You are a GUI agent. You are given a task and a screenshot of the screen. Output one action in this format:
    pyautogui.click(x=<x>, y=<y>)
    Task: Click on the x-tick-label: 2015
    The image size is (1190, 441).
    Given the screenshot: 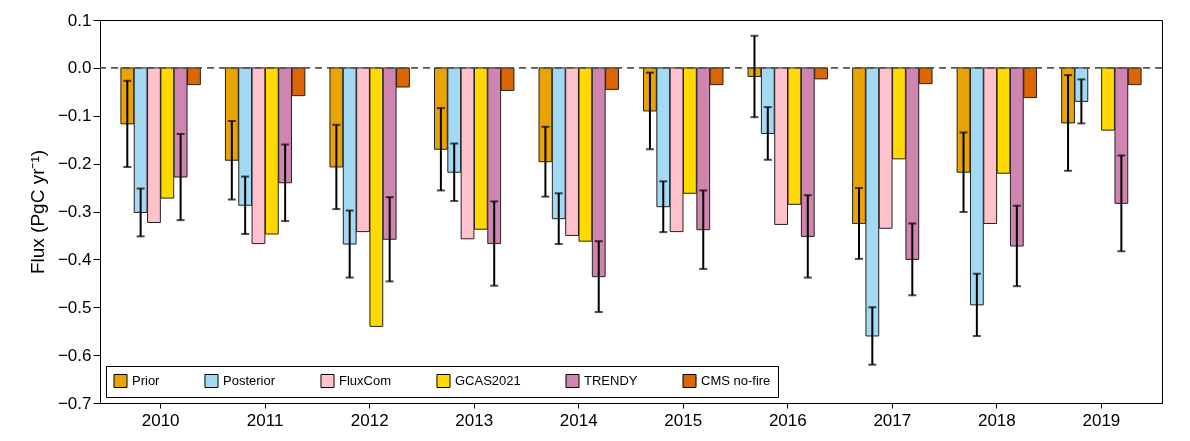 What is the action you would take?
    pyautogui.click(x=683, y=420)
    